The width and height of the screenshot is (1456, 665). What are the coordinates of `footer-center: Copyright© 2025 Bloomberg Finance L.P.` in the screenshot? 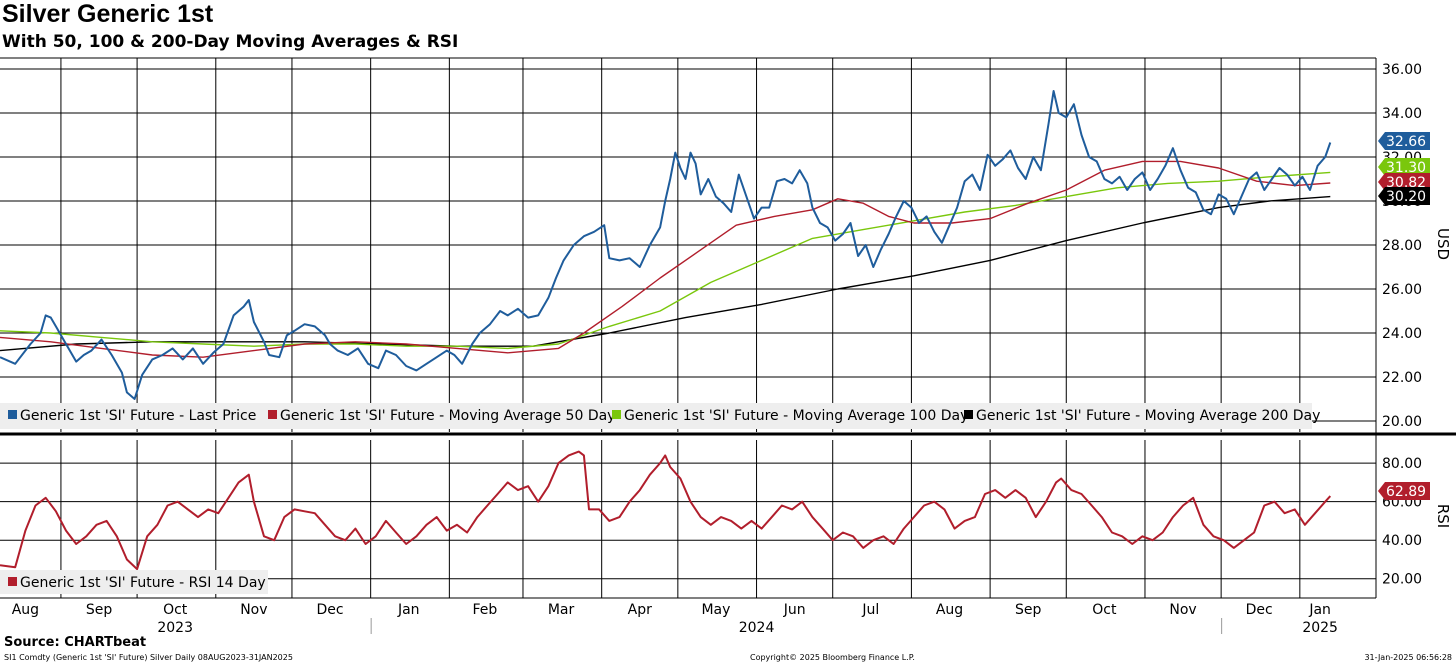 It's located at (832, 657).